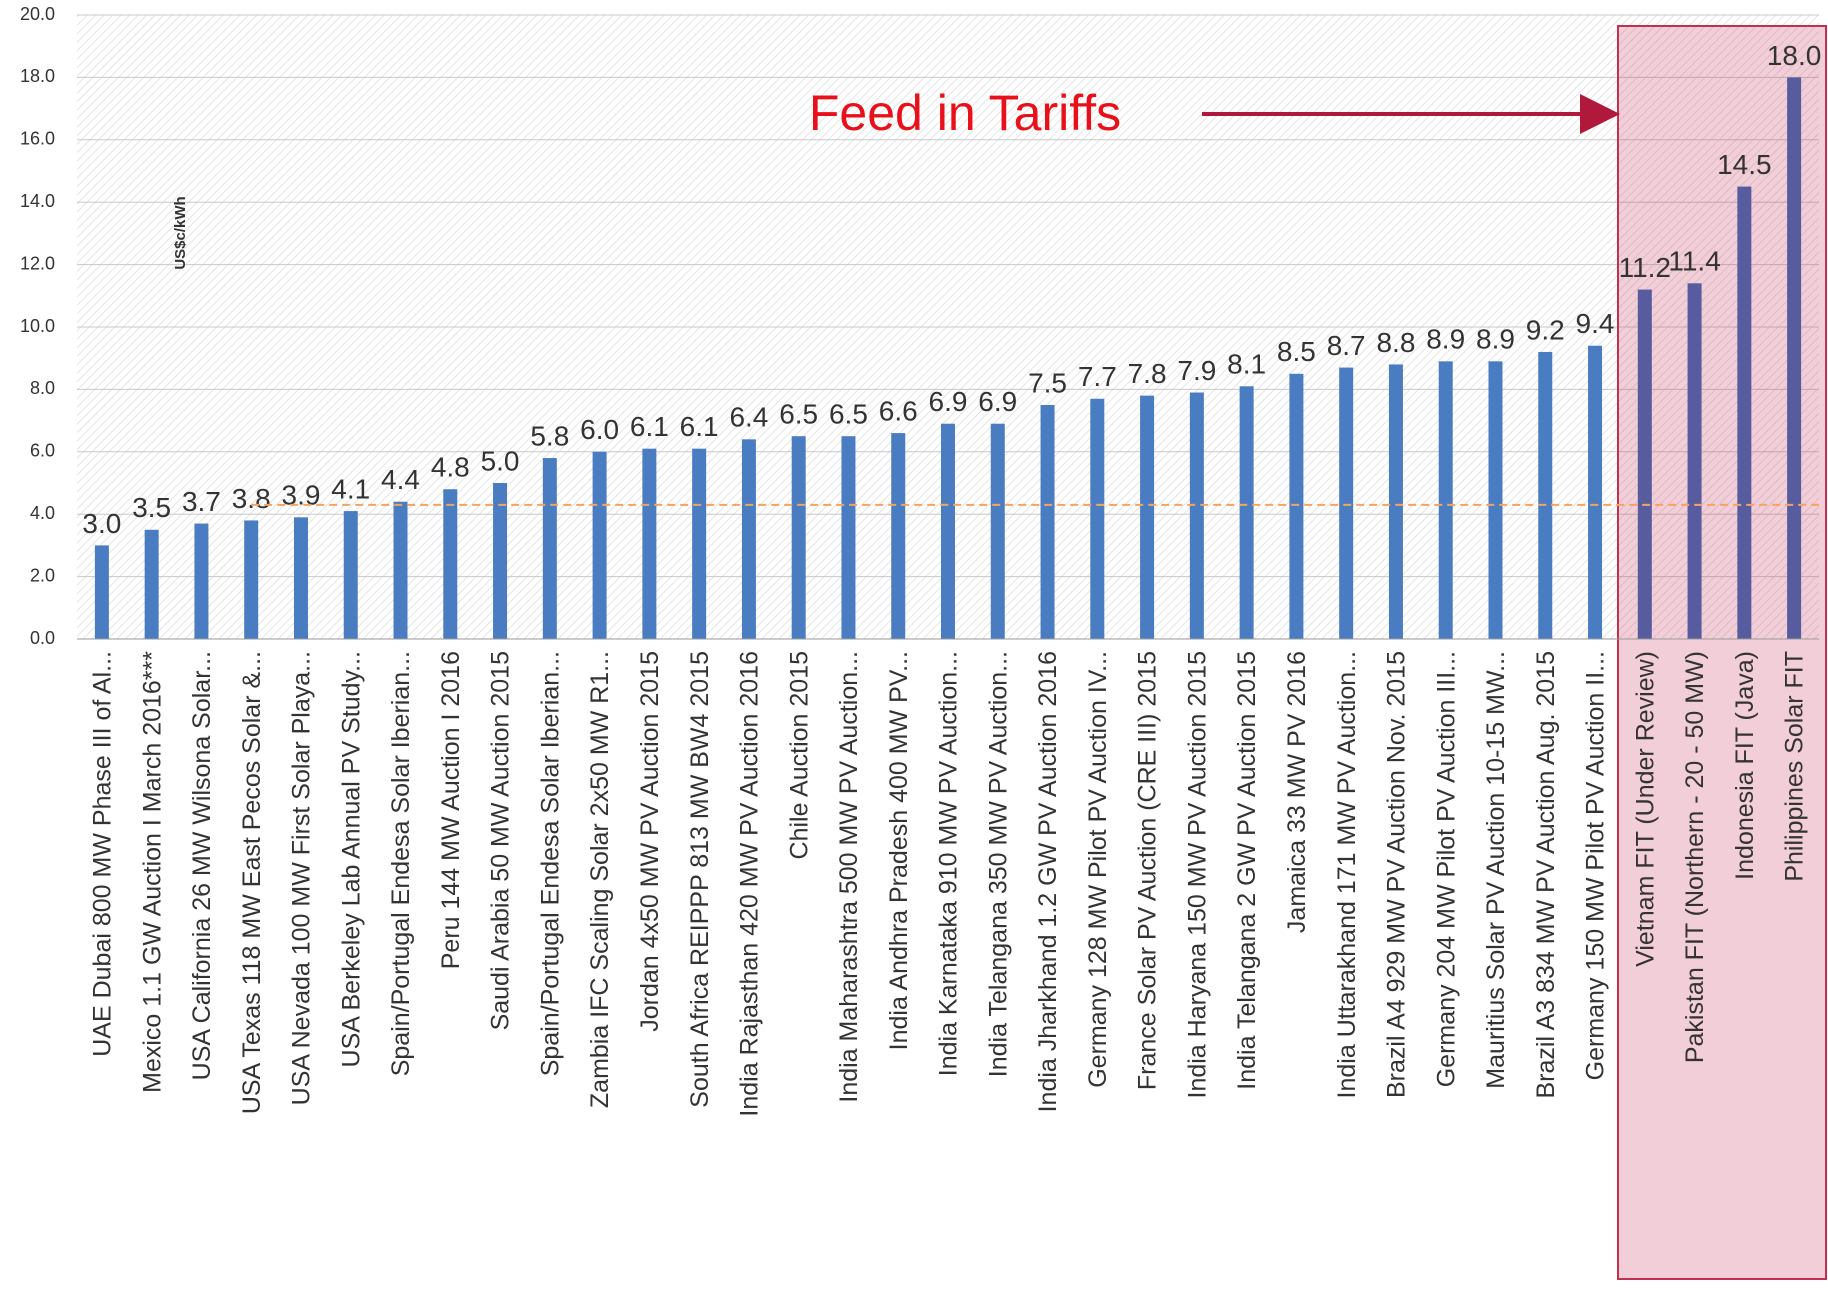  What do you see at coordinates (965, 113) in the screenshot?
I see `annotation: Feed in Tariffs` at bounding box center [965, 113].